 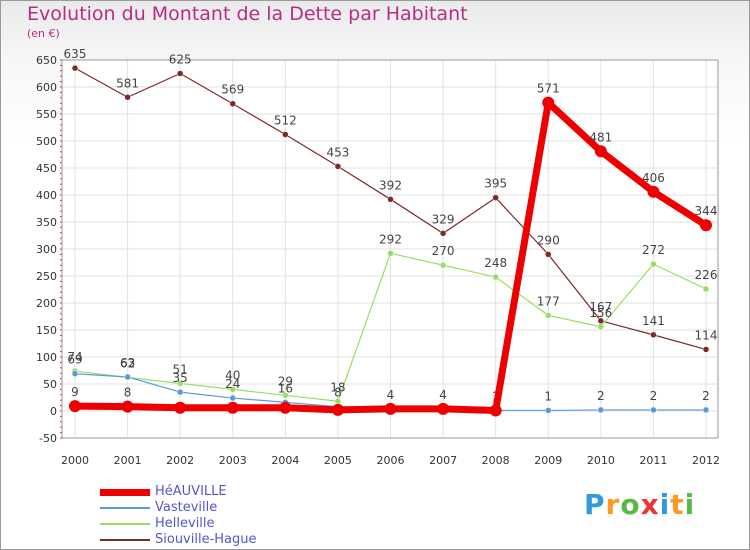 What do you see at coordinates (285, 460) in the screenshot?
I see `x-tick-label: 2004` at bounding box center [285, 460].